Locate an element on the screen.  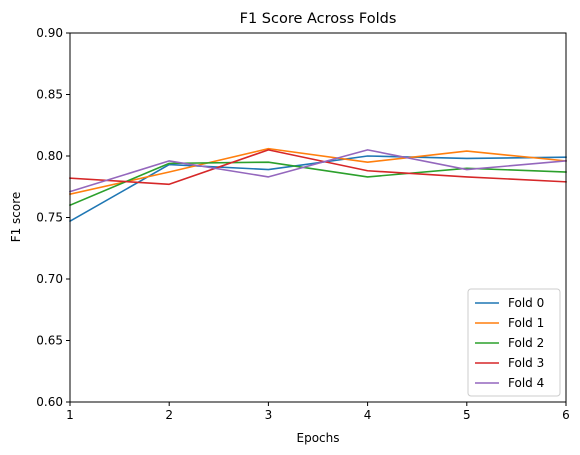
x-tick-label: 2 is located at coordinates (169, 415).